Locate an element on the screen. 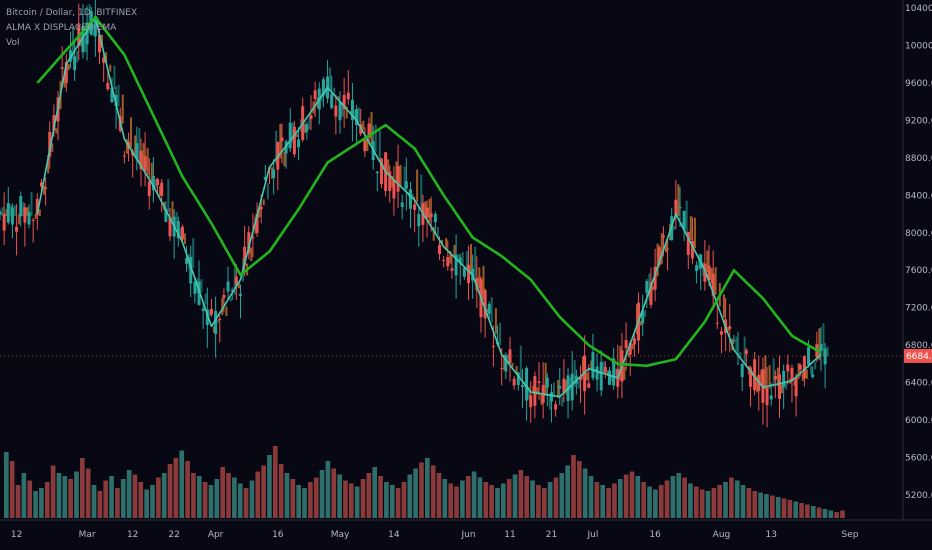 The image size is (932, 550). x-tick-label: May is located at coordinates (340, 535).